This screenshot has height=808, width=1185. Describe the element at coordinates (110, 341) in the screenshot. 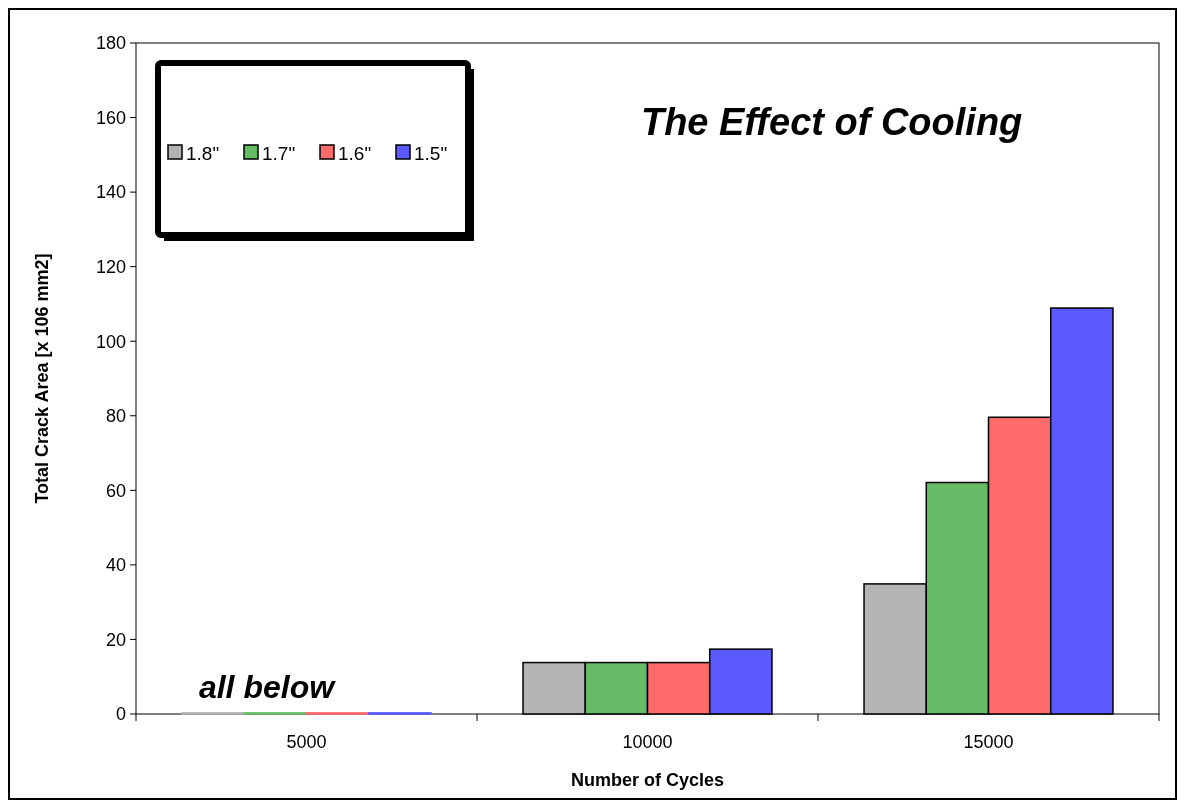

I see `y-tick-label: 100` at that location.